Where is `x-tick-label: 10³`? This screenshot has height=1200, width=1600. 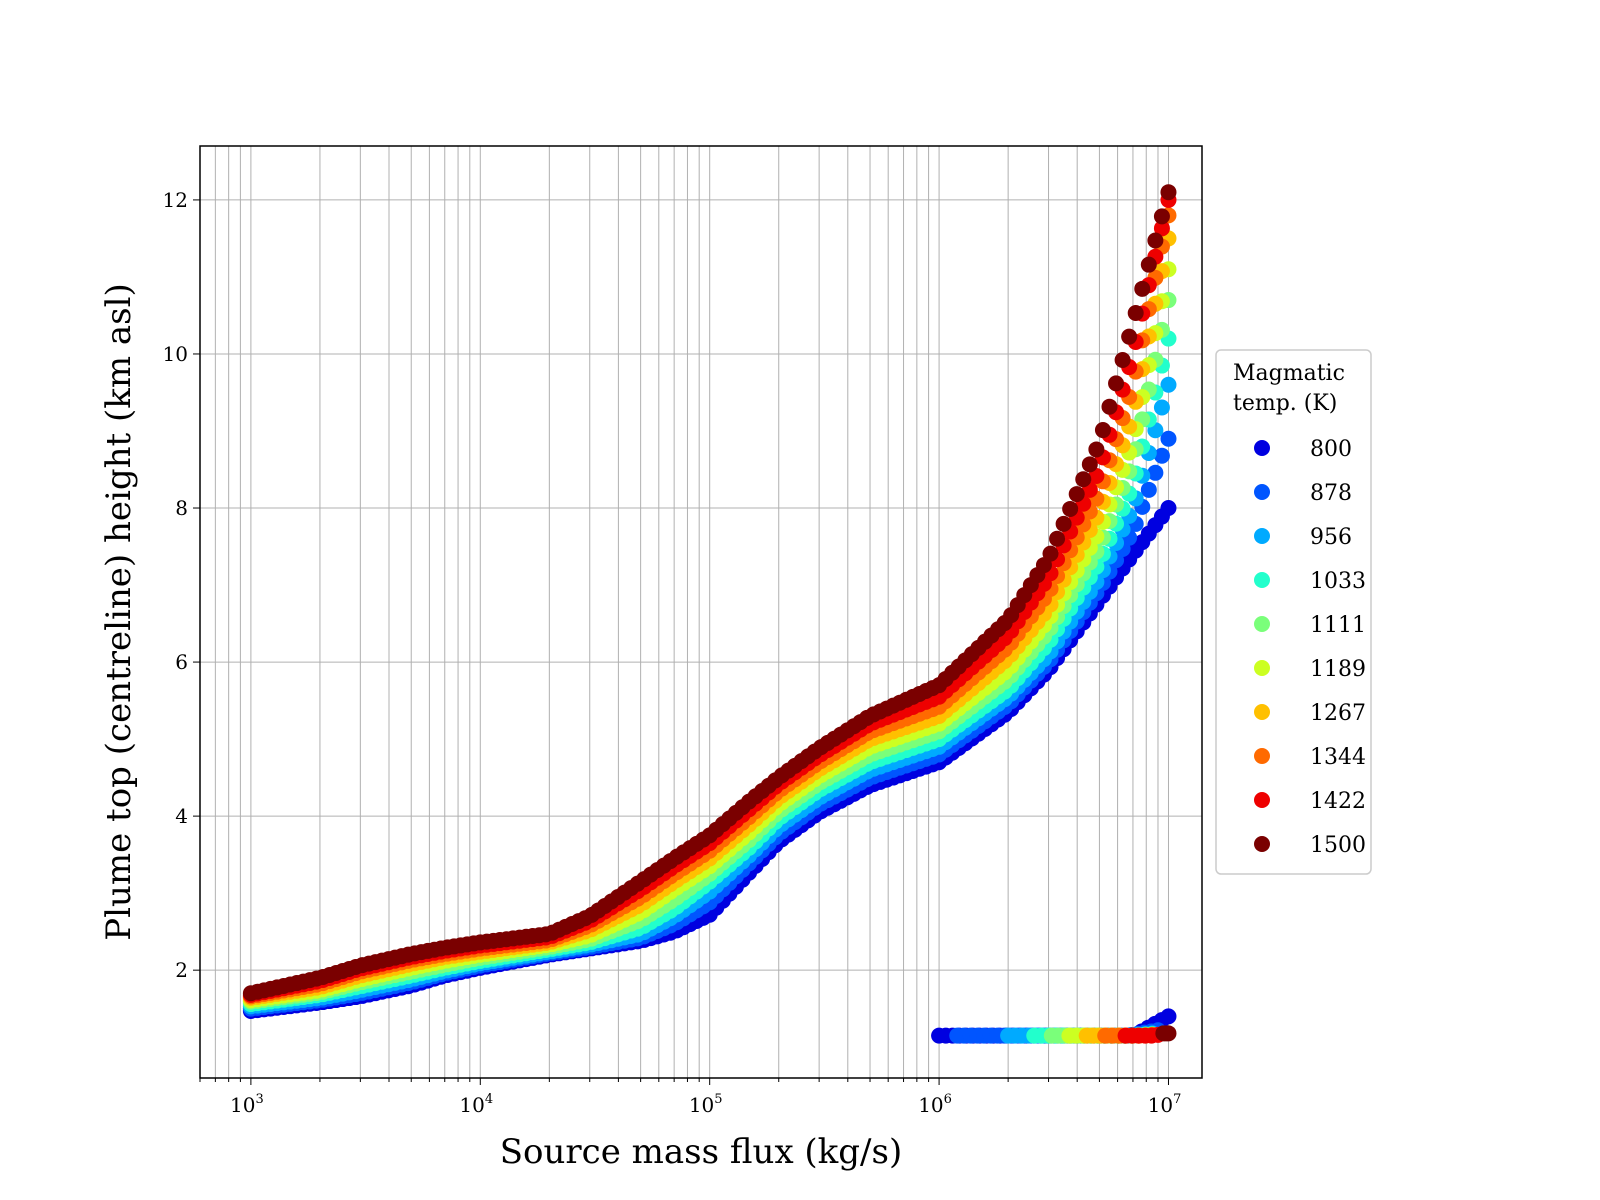 x-tick-label: 10³ is located at coordinates (247, 1104).